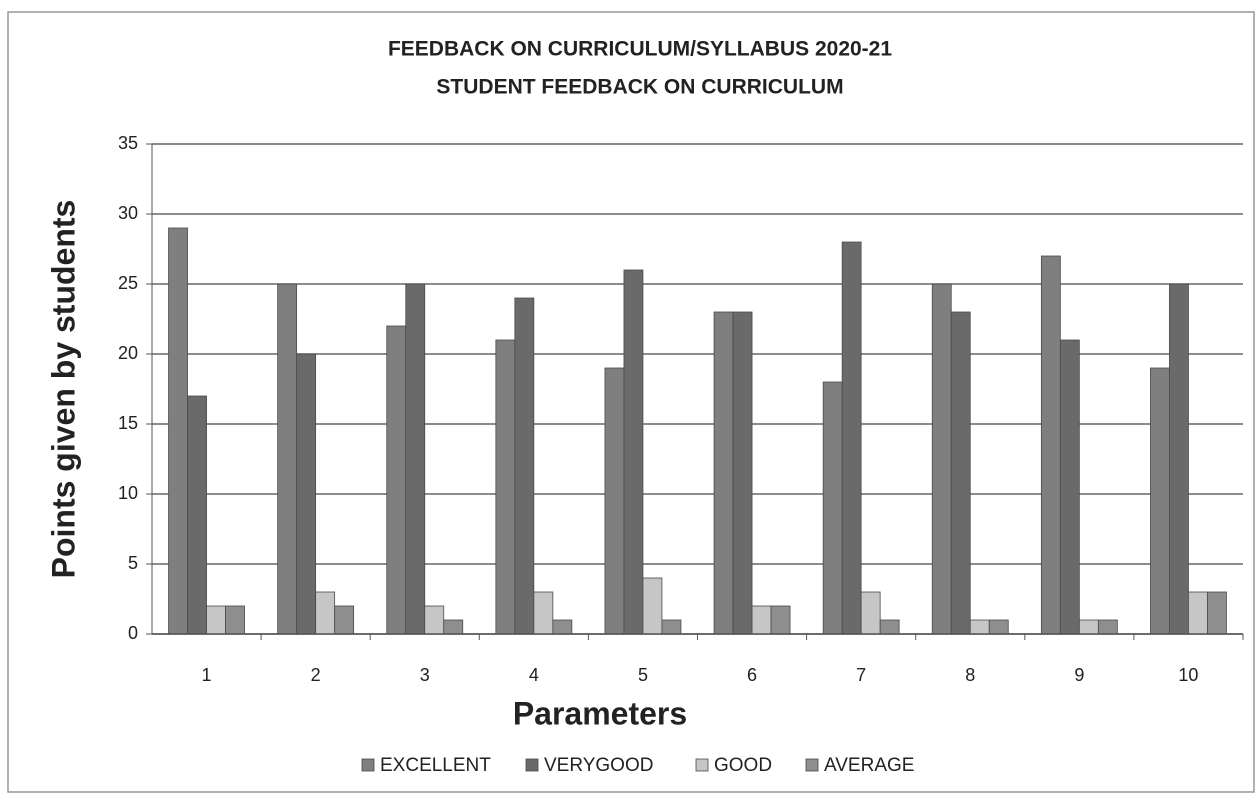 This screenshot has width=1260, height=796. Describe the element at coordinates (600, 713) in the screenshot. I see `x-axis-label: Parameters` at that location.